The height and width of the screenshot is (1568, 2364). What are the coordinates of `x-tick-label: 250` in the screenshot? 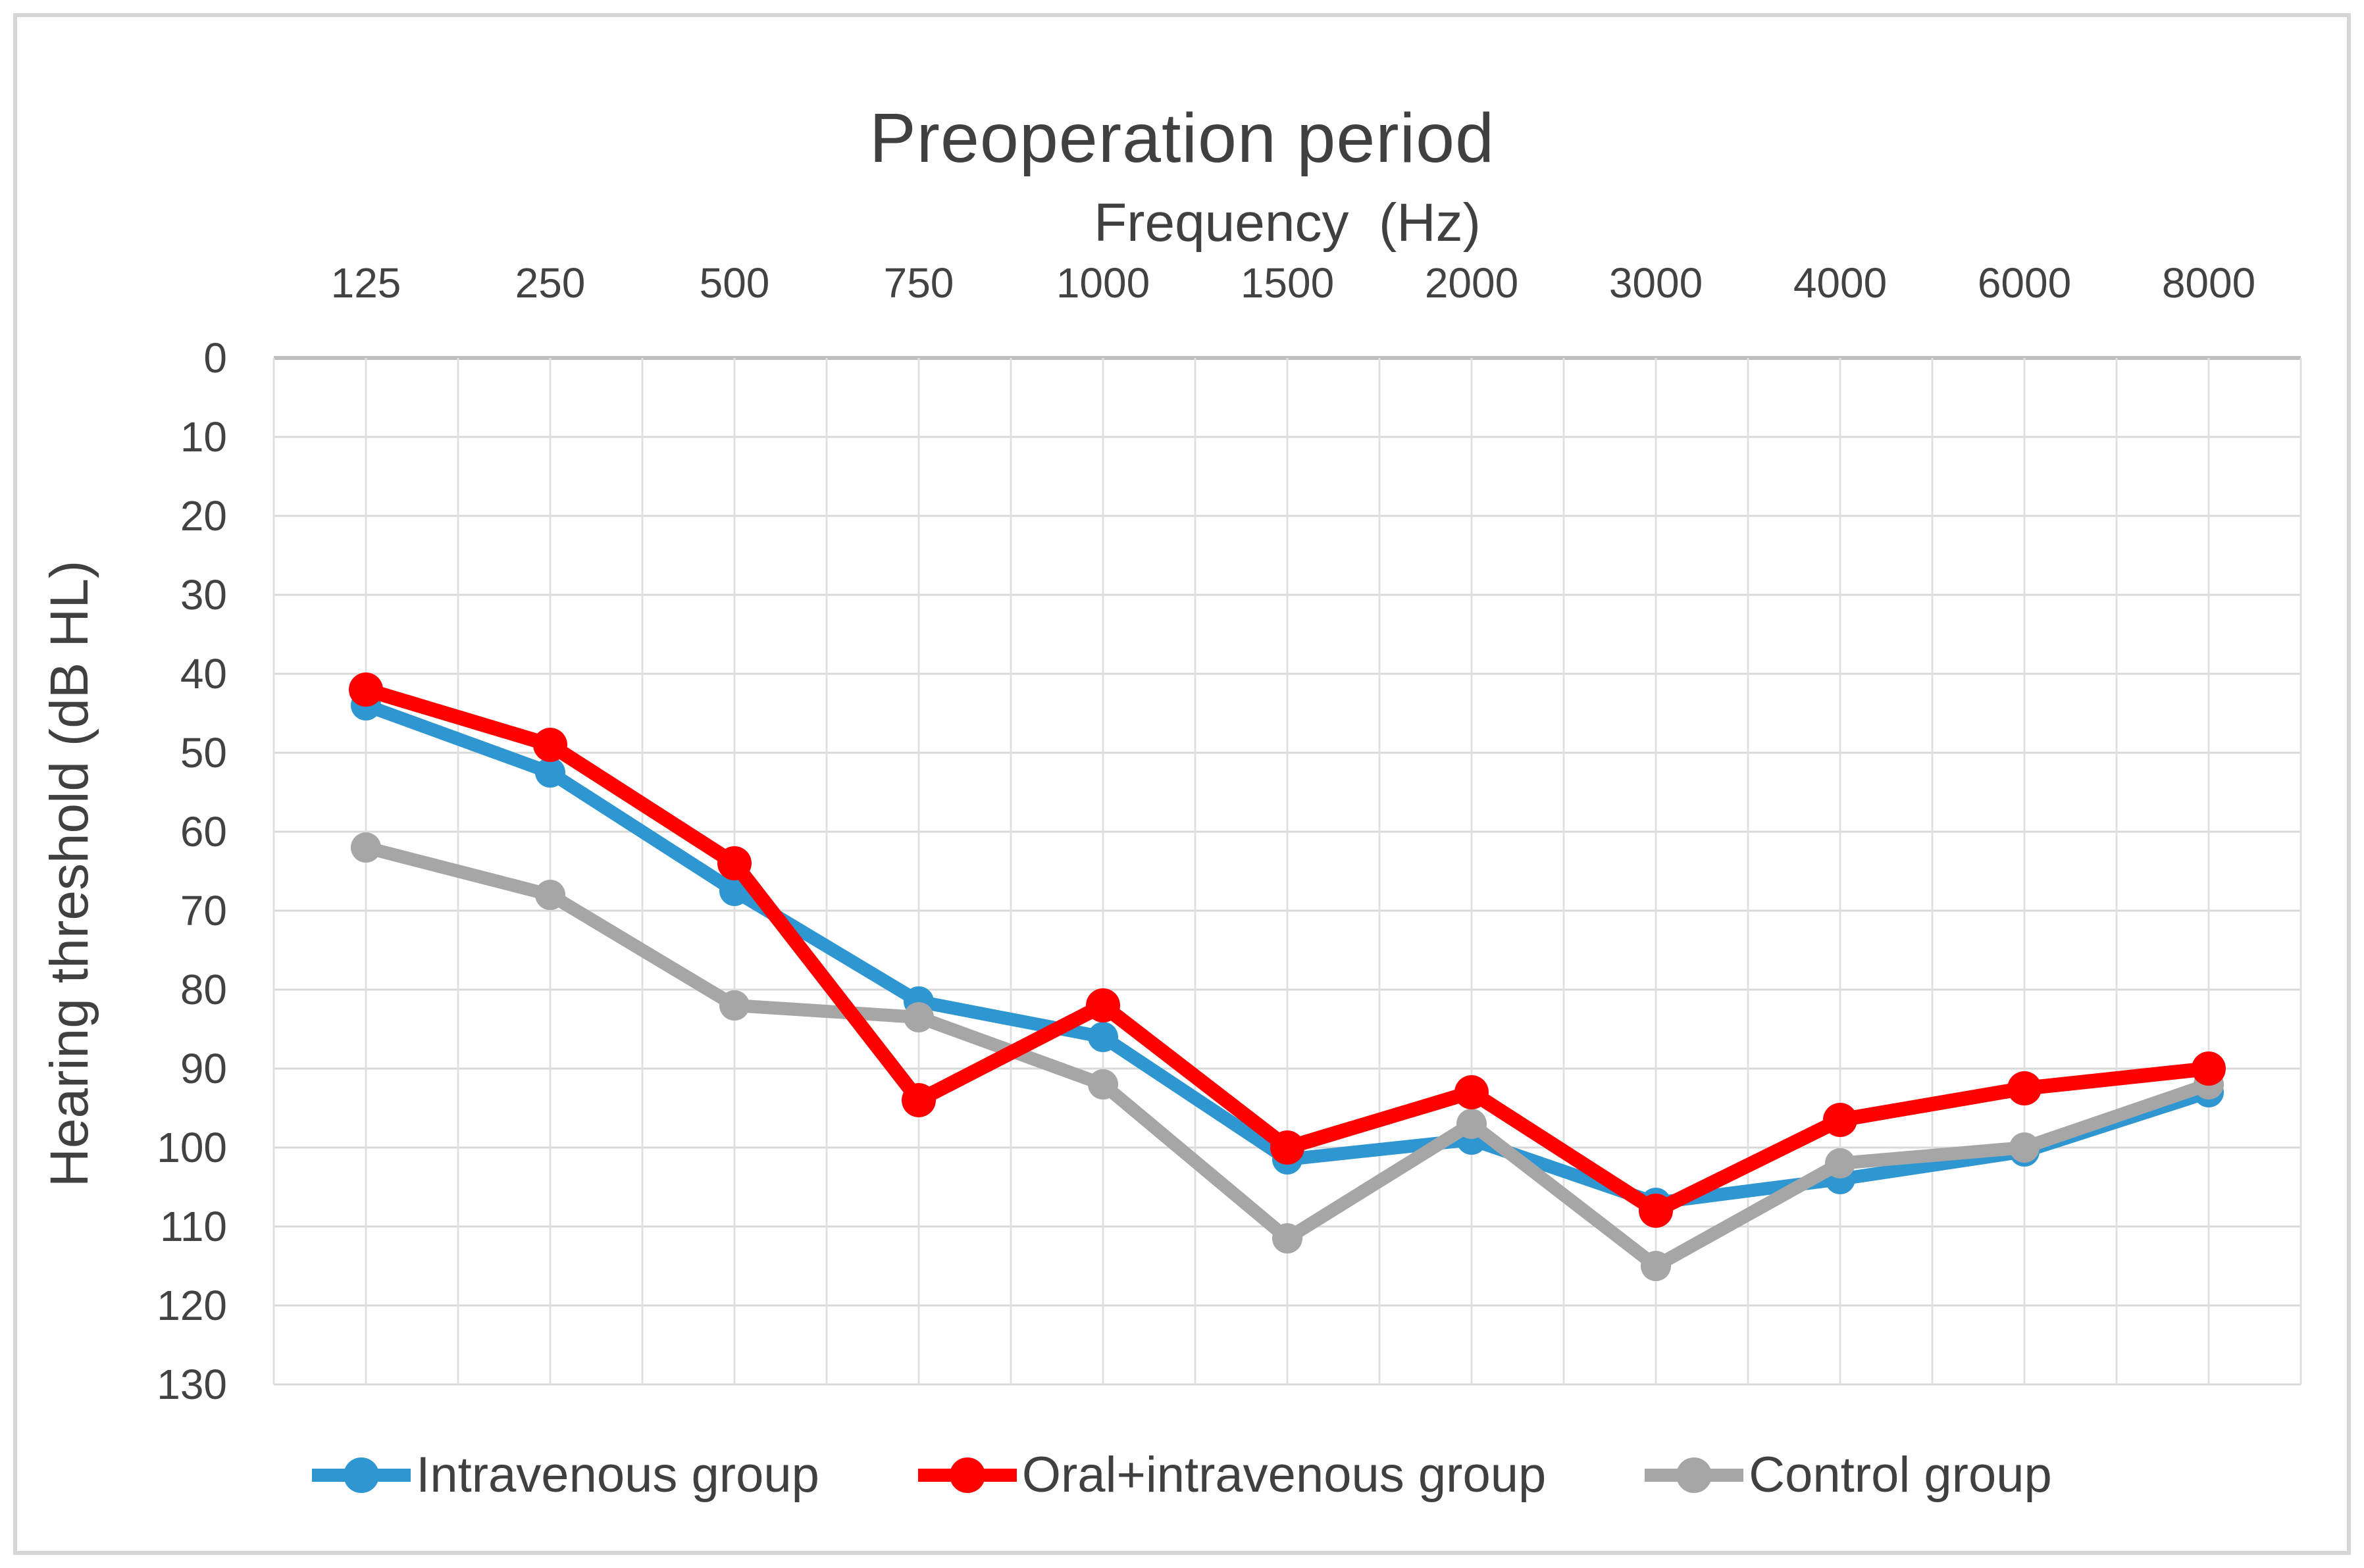 It's located at (550, 283).